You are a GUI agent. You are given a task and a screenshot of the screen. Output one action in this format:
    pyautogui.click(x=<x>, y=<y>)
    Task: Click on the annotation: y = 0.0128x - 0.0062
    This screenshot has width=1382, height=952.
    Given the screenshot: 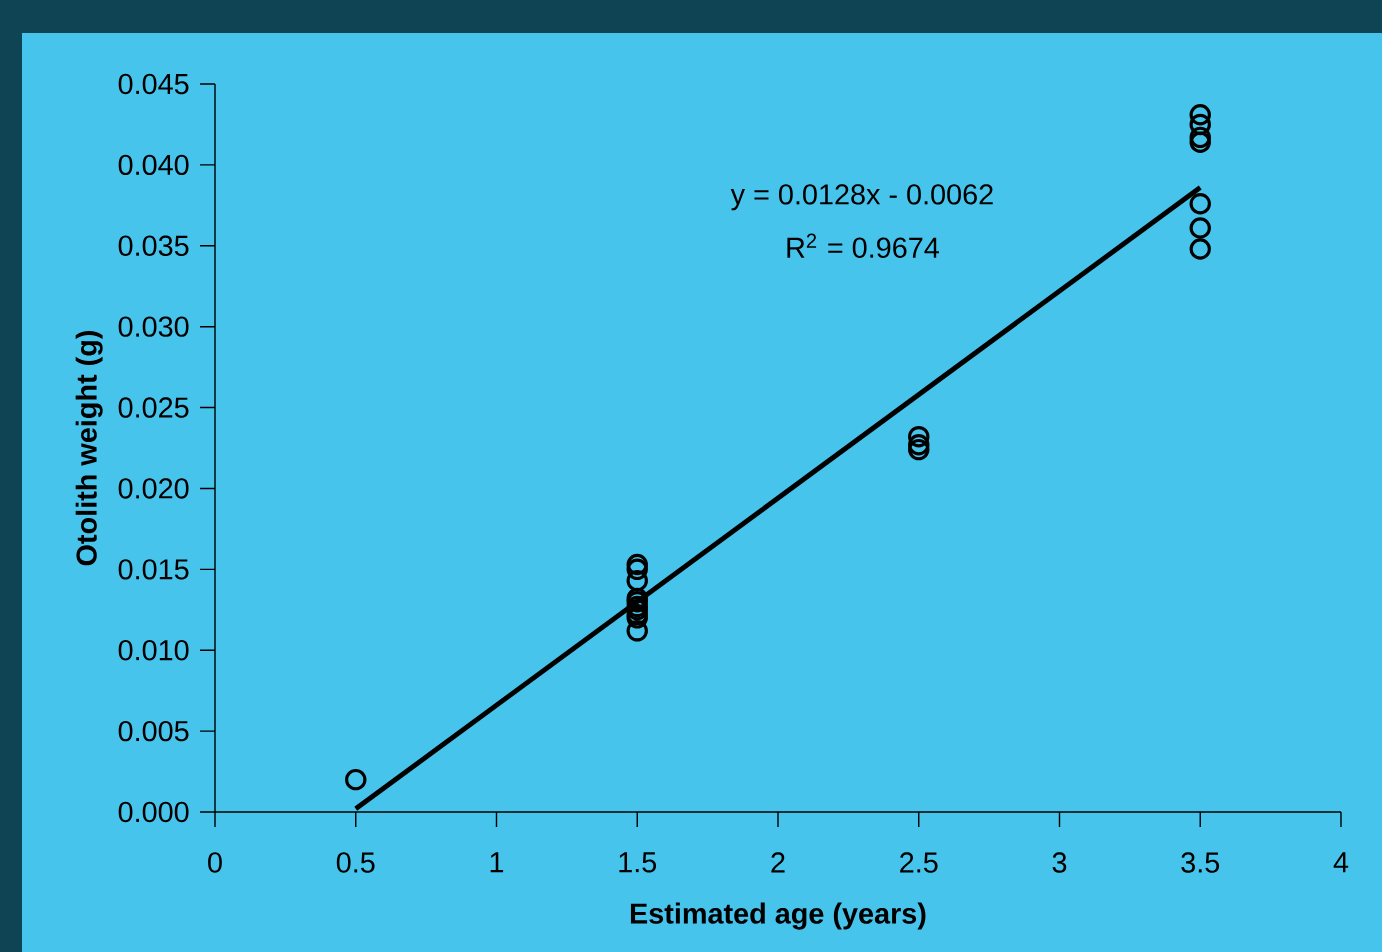 What is the action you would take?
    pyautogui.click(x=861, y=197)
    